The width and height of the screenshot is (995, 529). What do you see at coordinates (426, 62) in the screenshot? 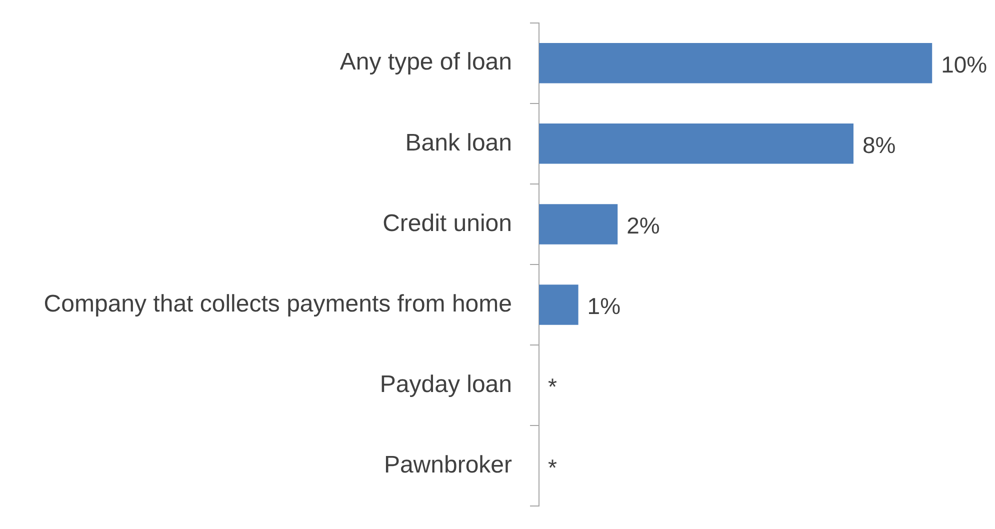
I see `y-tick-label: Any type of loan` at bounding box center [426, 62].